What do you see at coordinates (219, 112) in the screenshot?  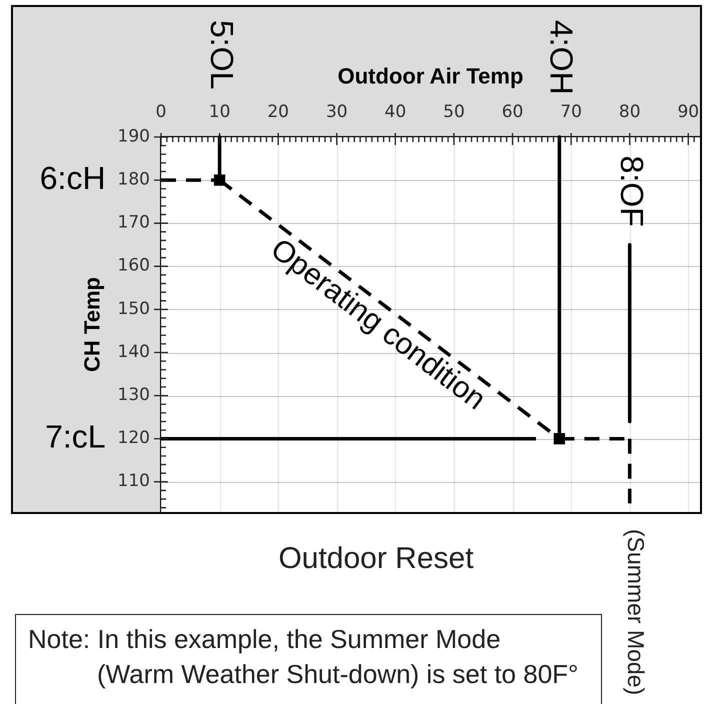 I see `x-tick-label: 10` at bounding box center [219, 112].